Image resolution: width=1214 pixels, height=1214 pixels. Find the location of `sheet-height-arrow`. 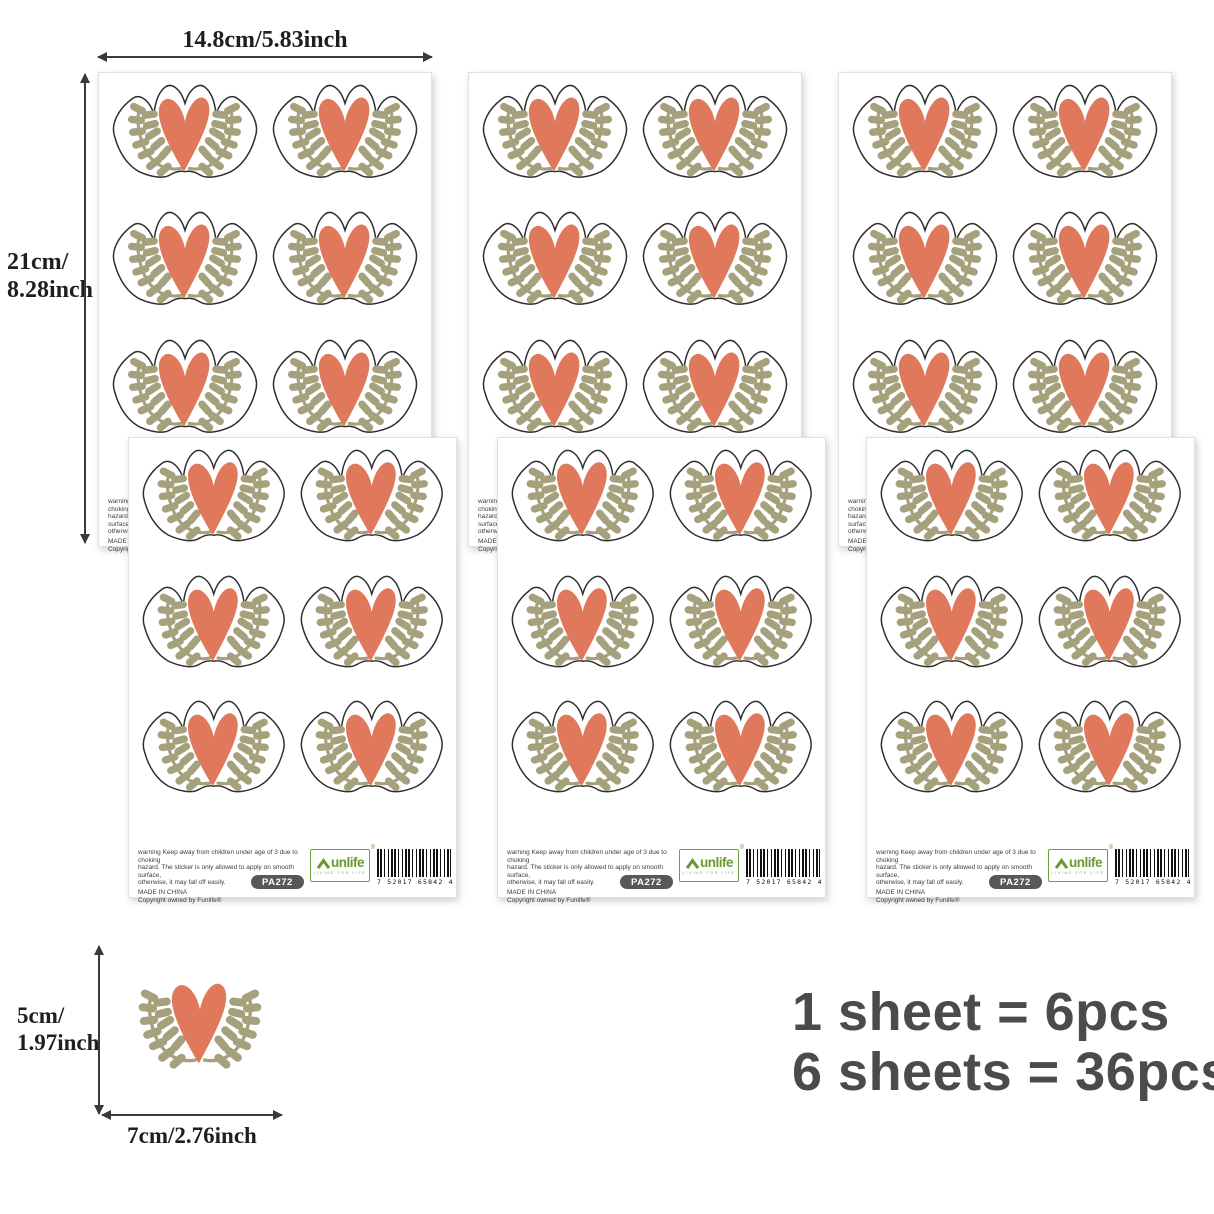

sheet-height-arrow is located at coordinates (85, 308).